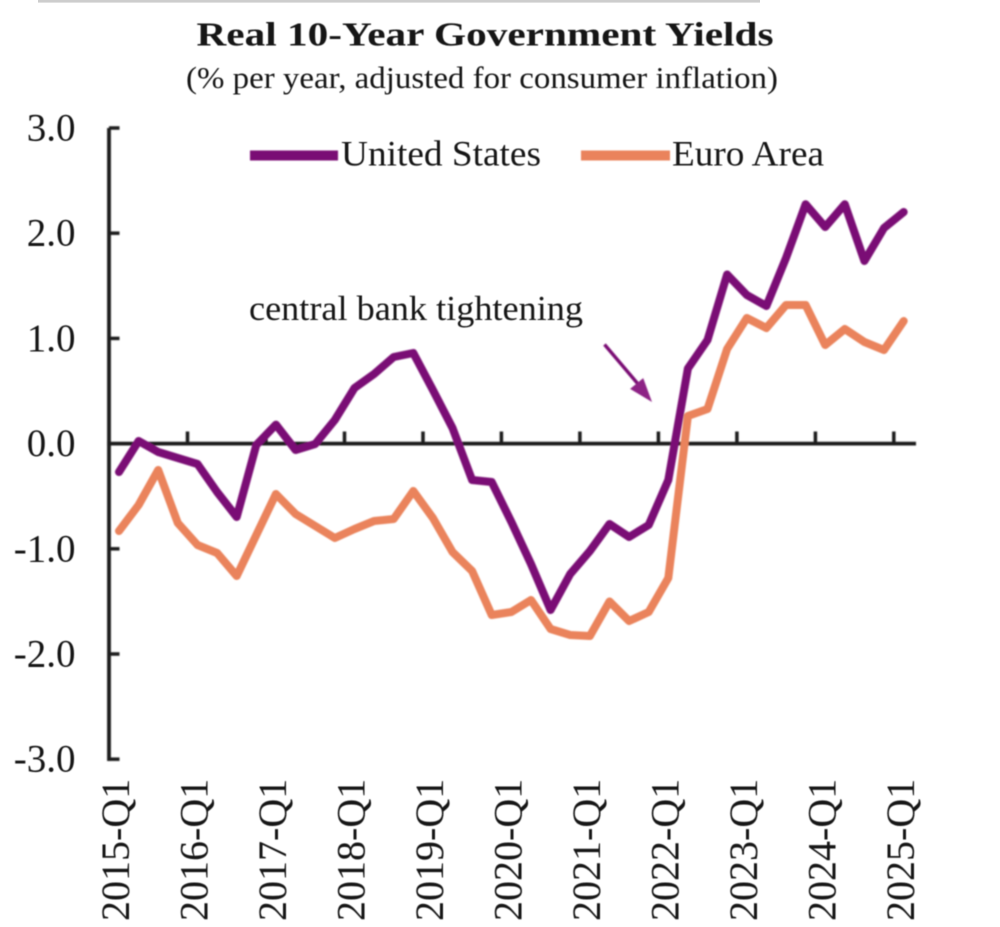 Image resolution: width=1000 pixels, height=927 pixels. Describe the element at coordinates (51, 233) in the screenshot. I see `svg-text: 2.0` at that location.